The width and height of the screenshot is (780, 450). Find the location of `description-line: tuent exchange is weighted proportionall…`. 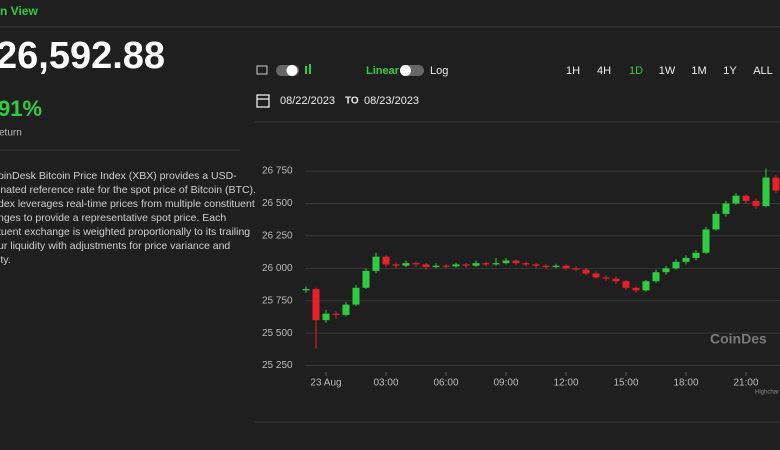

description-line: tuent exchange is weighted proportionall… is located at coordinates (125, 232).